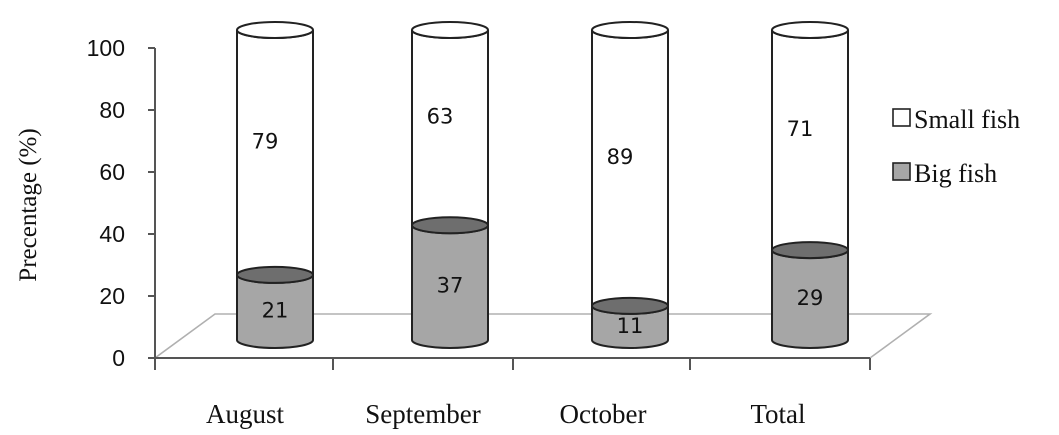 The image size is (1059, 435). I want to click on x-category-label: September, so click(422, 414).